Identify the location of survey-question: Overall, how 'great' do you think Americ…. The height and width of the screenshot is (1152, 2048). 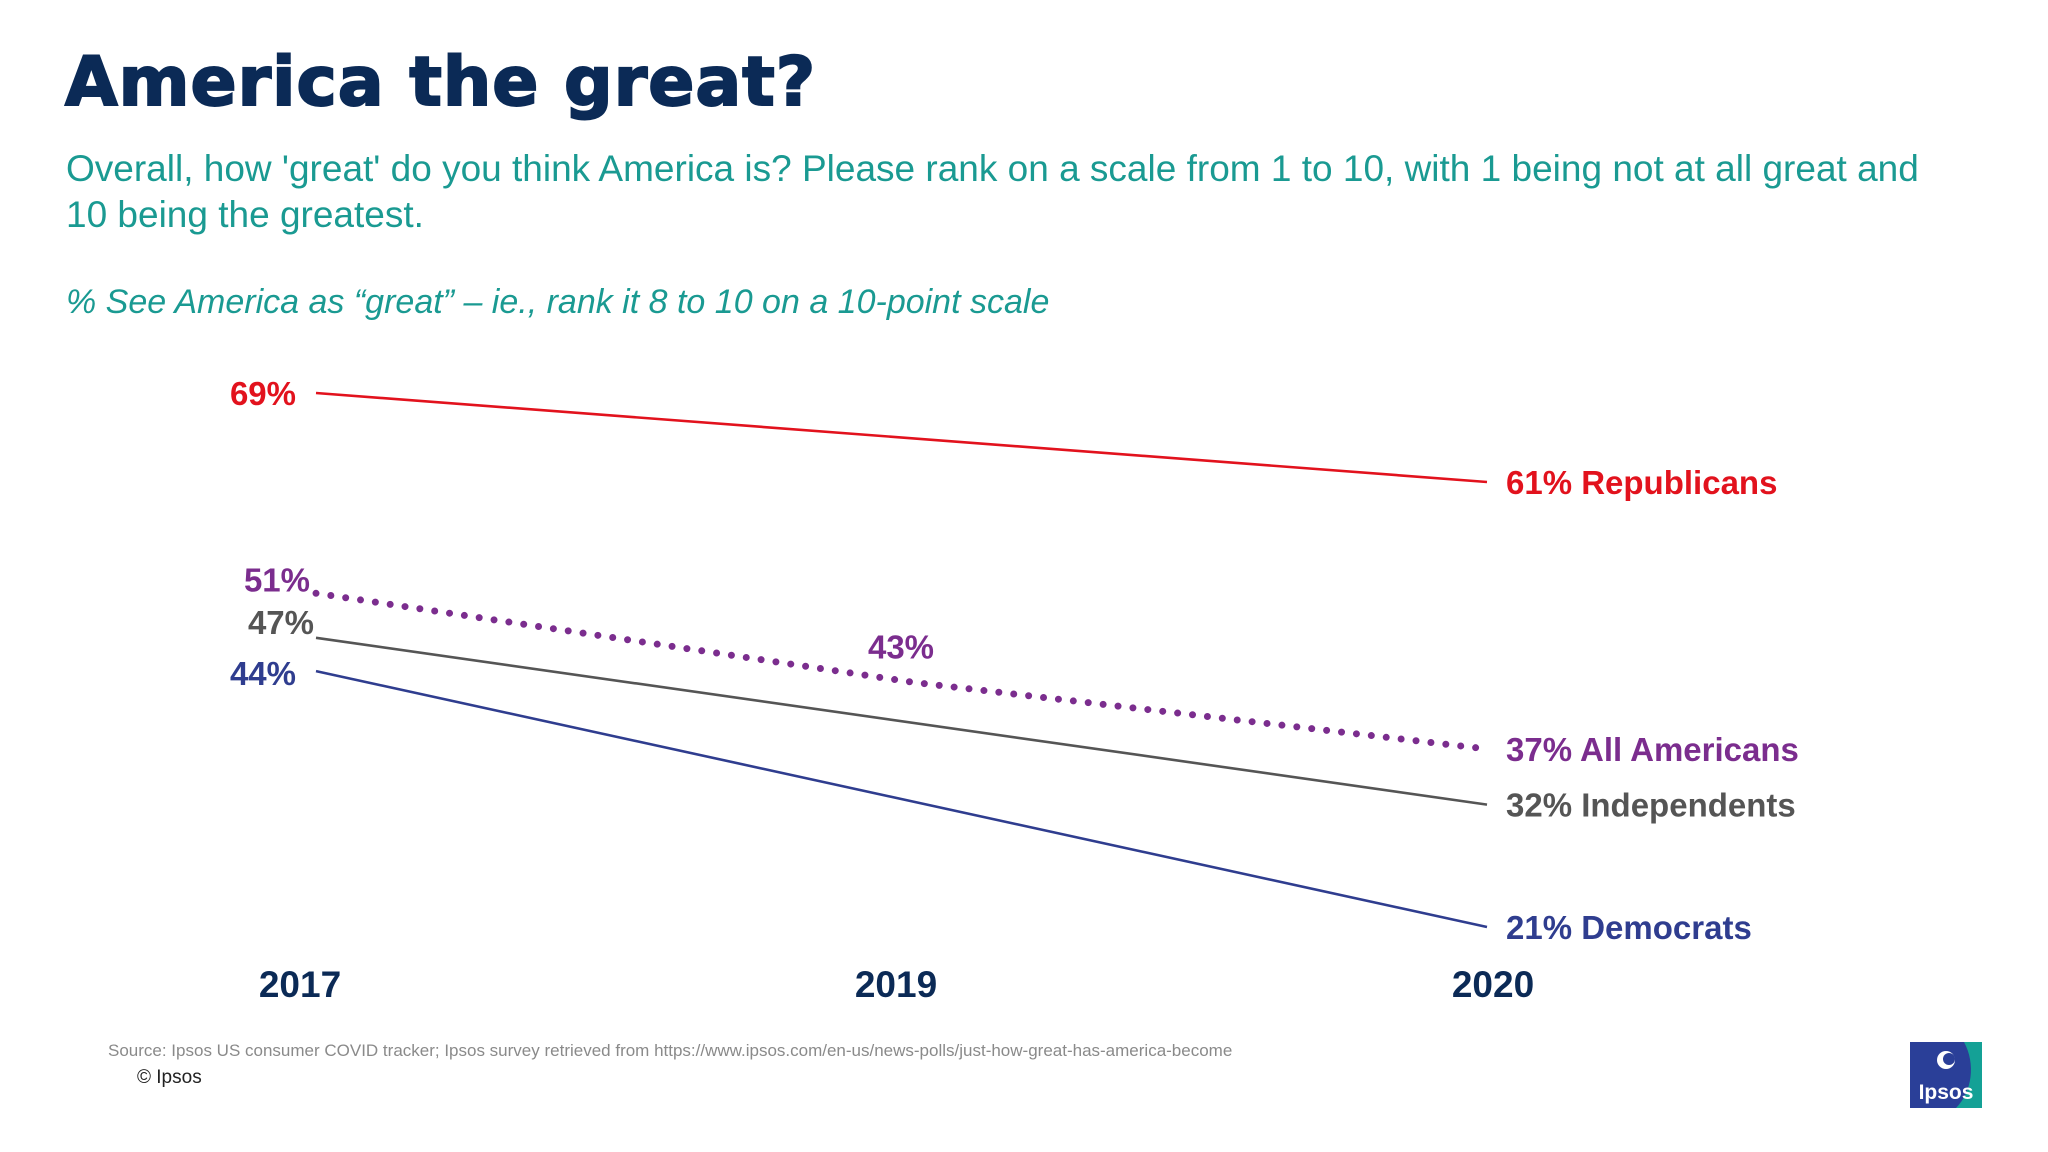
(992, 191).